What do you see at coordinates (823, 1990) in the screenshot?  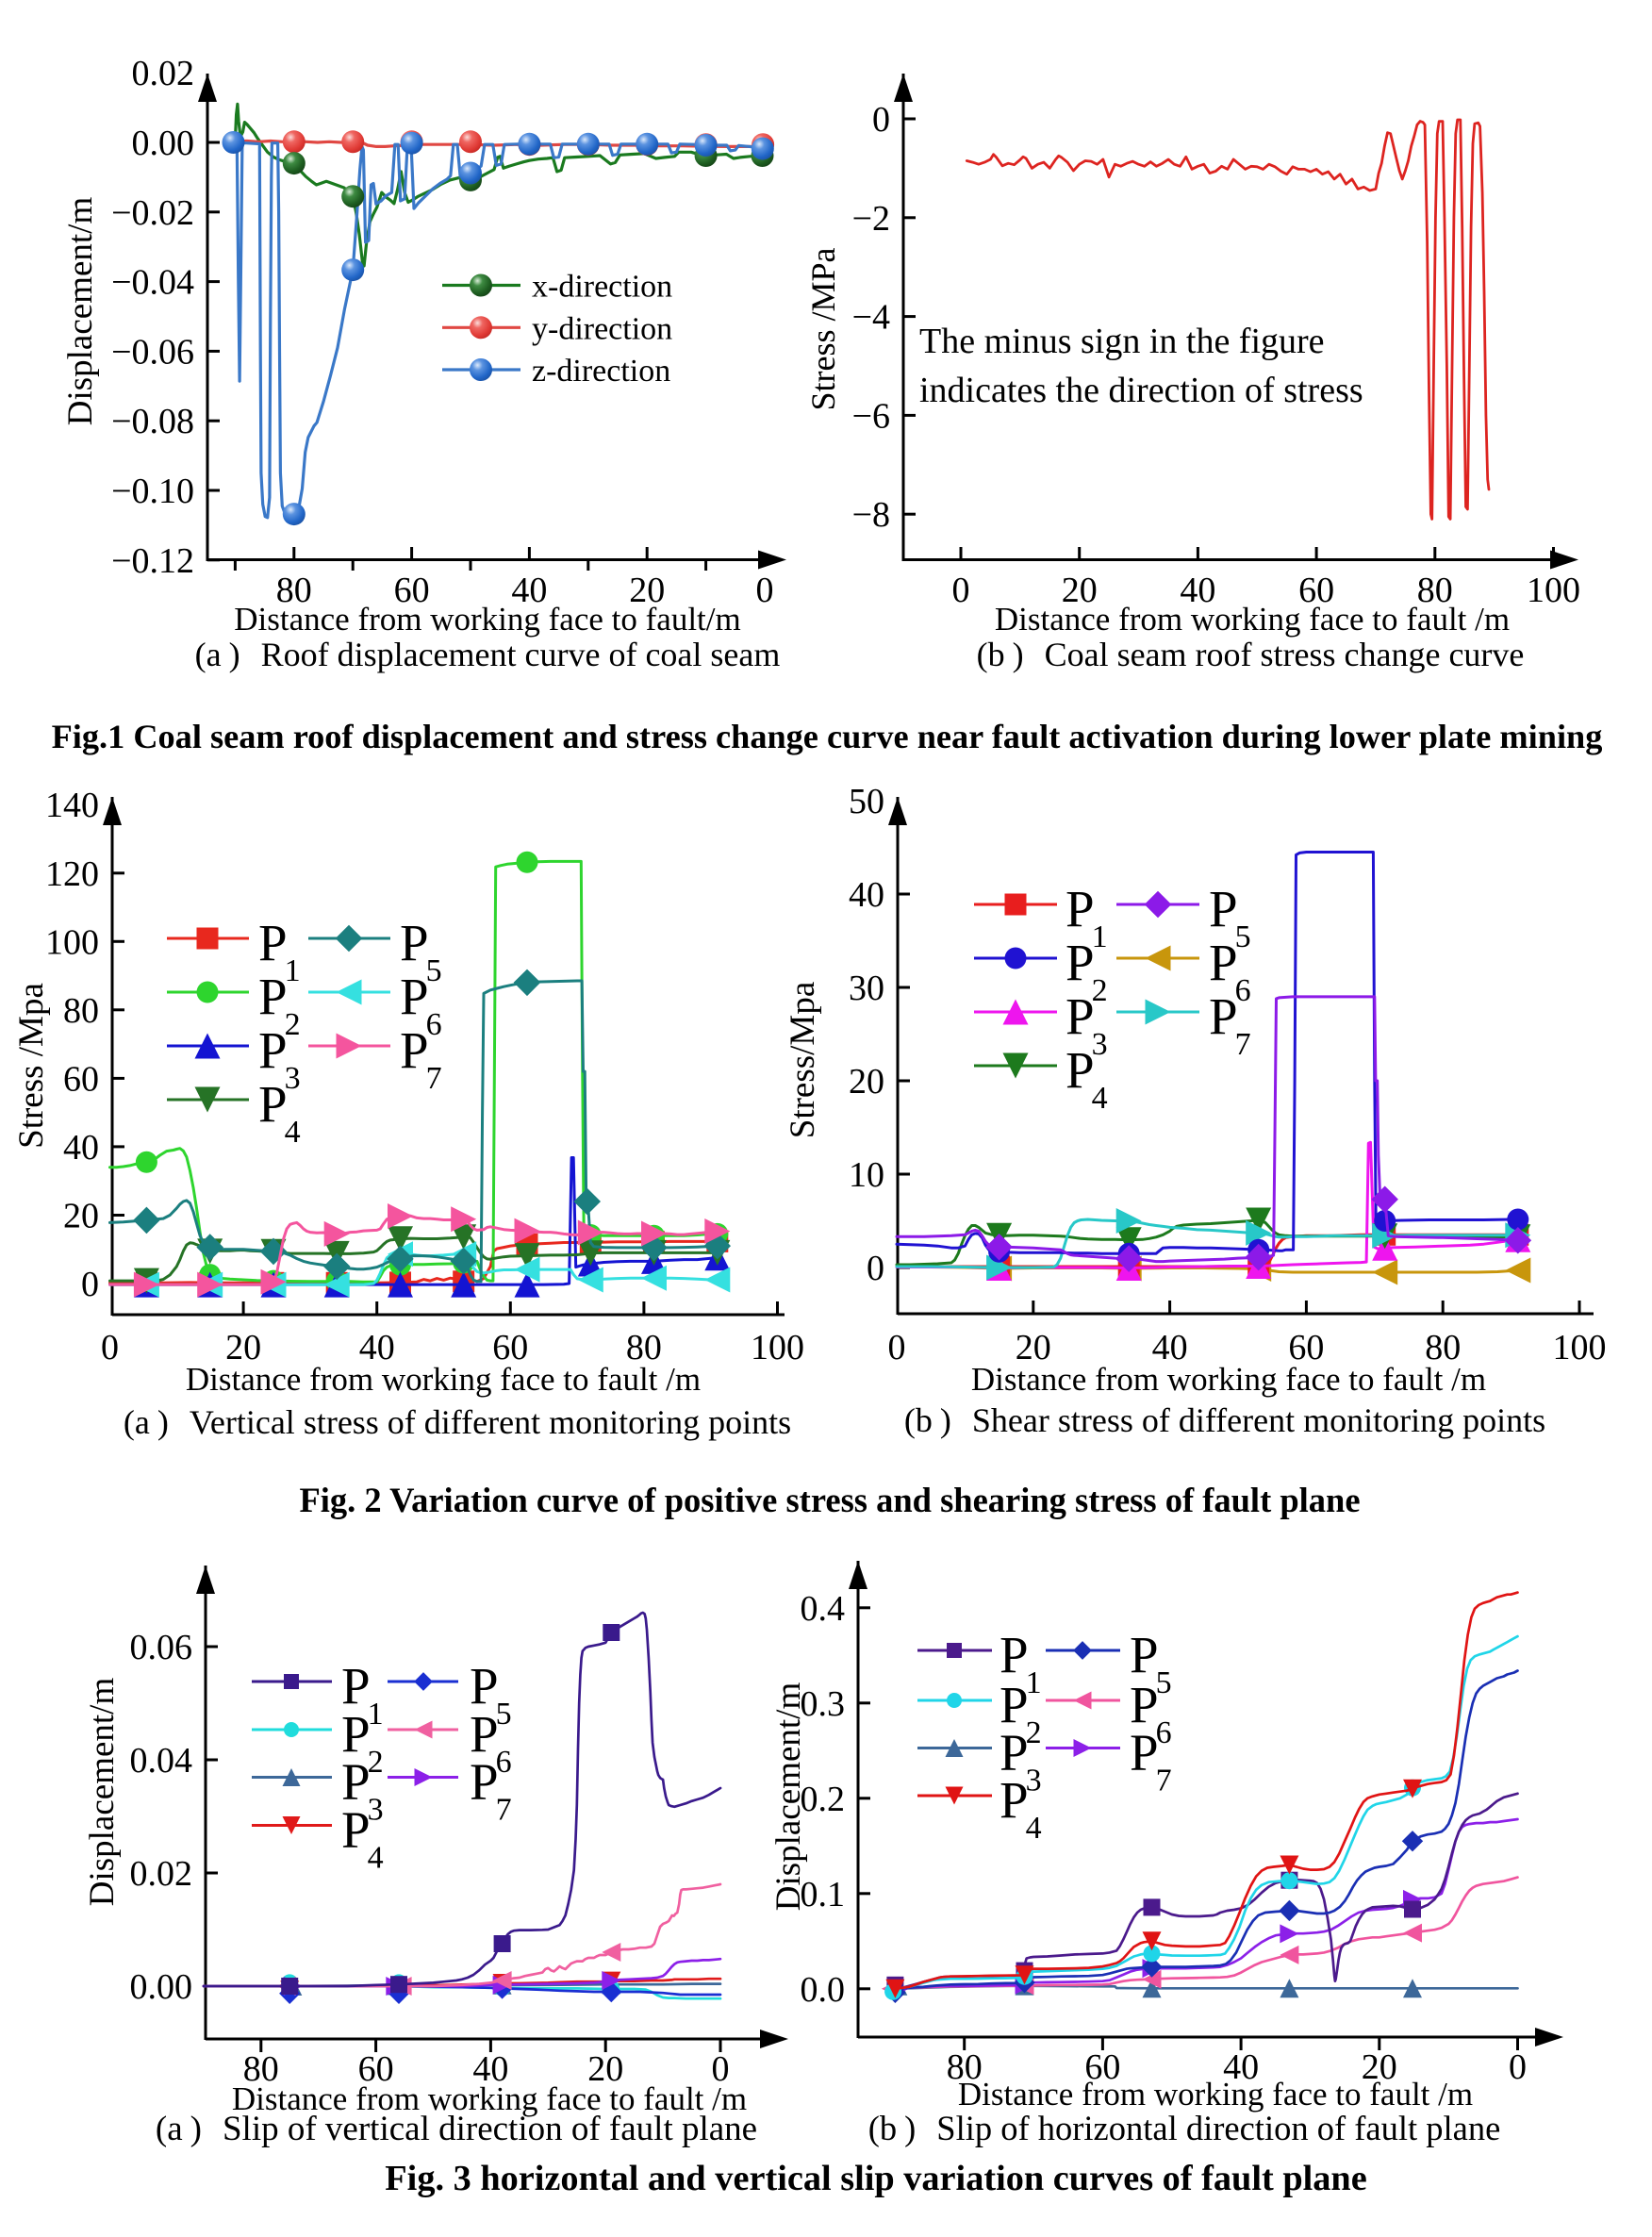 I see `svg-text: 0.0` at bounding box center [823, 1990].